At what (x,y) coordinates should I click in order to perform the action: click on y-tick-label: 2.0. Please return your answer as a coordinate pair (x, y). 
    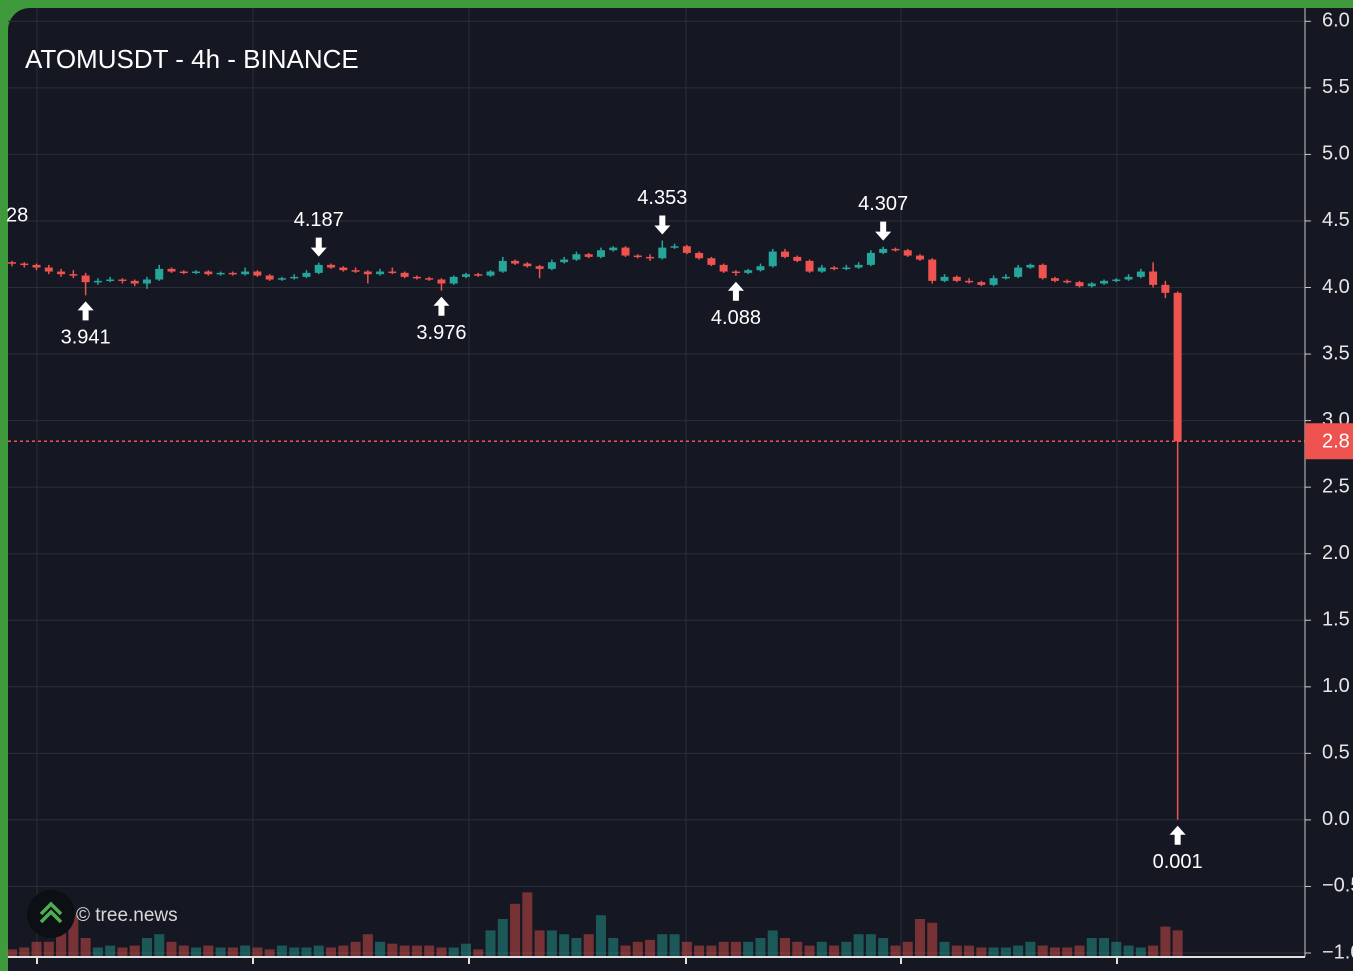
    Looking at the image, I should click on (1336, 553).